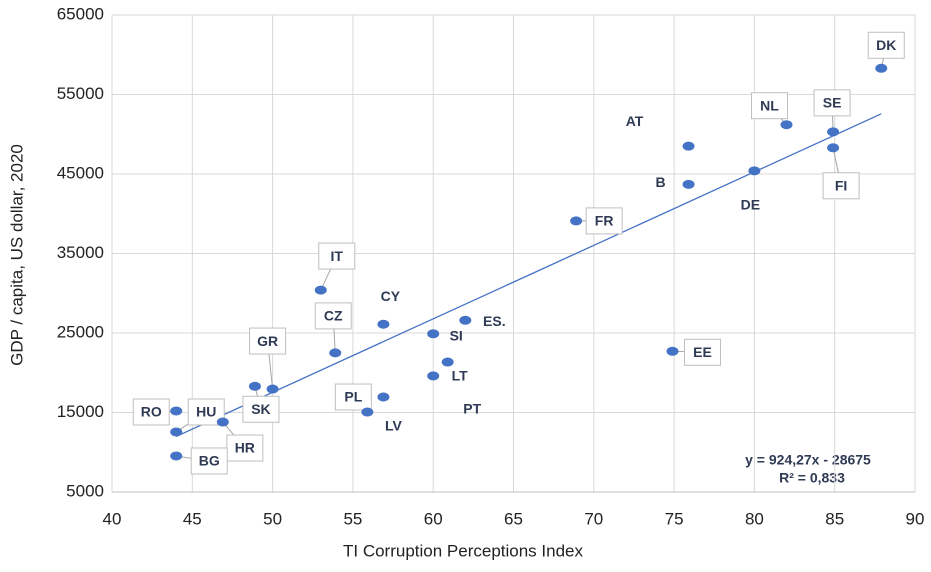  I want to click on point-label: FI, so click(841, 185).